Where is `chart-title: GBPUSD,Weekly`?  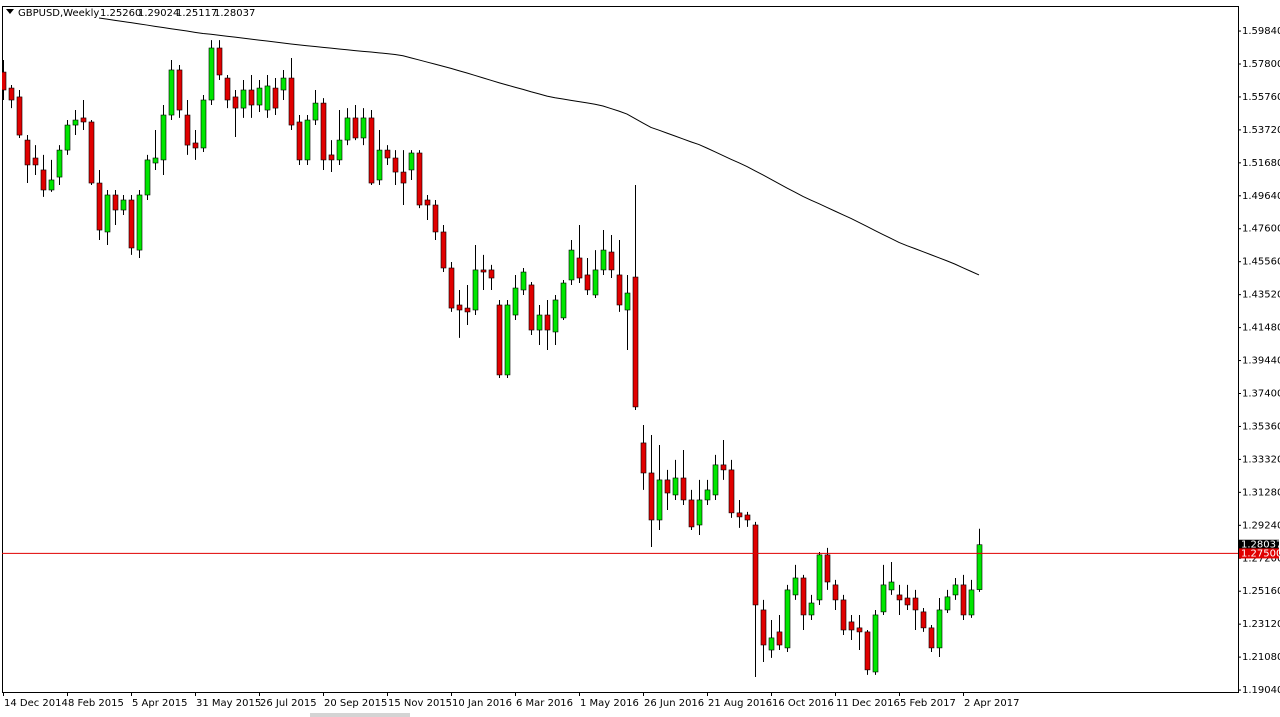 chart-title: GBPUSD,Weekly is located at coordinates (58, 13).